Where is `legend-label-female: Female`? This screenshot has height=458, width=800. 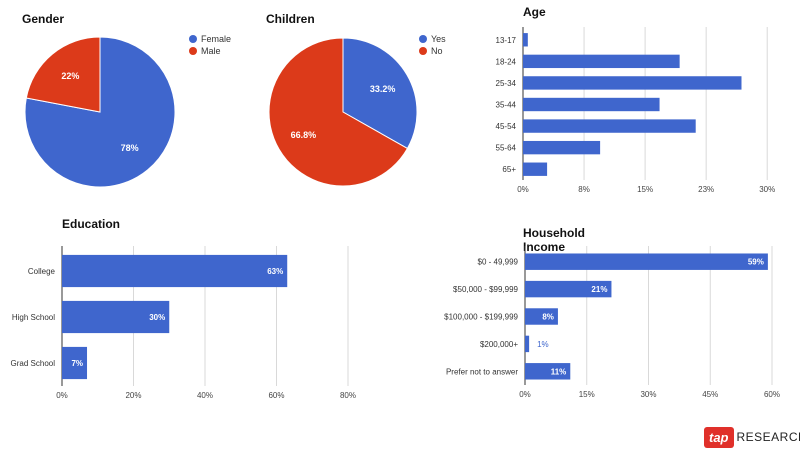
legend-label-female: Female is located at coordinates (216, 39).